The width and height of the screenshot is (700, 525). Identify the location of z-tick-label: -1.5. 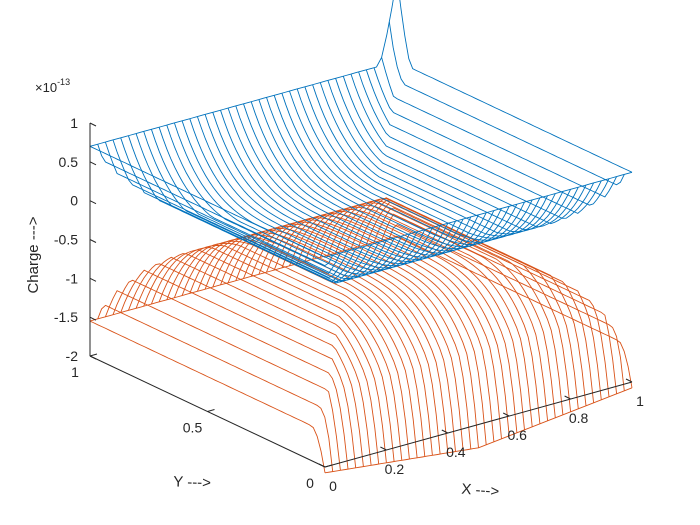
(66, 317).